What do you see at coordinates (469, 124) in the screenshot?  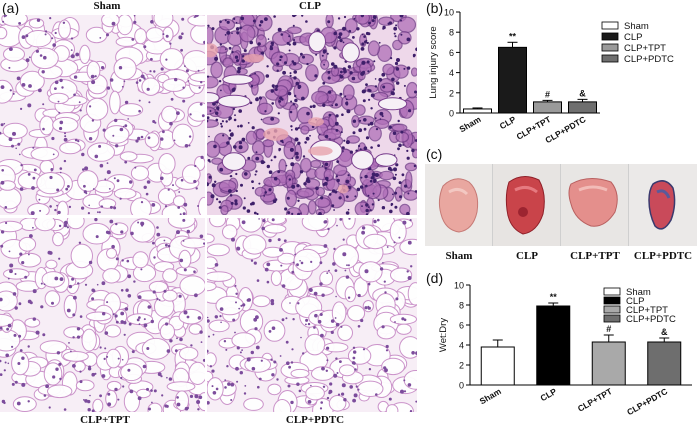 I see `x-tick-label: Sham` at bounding box center [469, 124].